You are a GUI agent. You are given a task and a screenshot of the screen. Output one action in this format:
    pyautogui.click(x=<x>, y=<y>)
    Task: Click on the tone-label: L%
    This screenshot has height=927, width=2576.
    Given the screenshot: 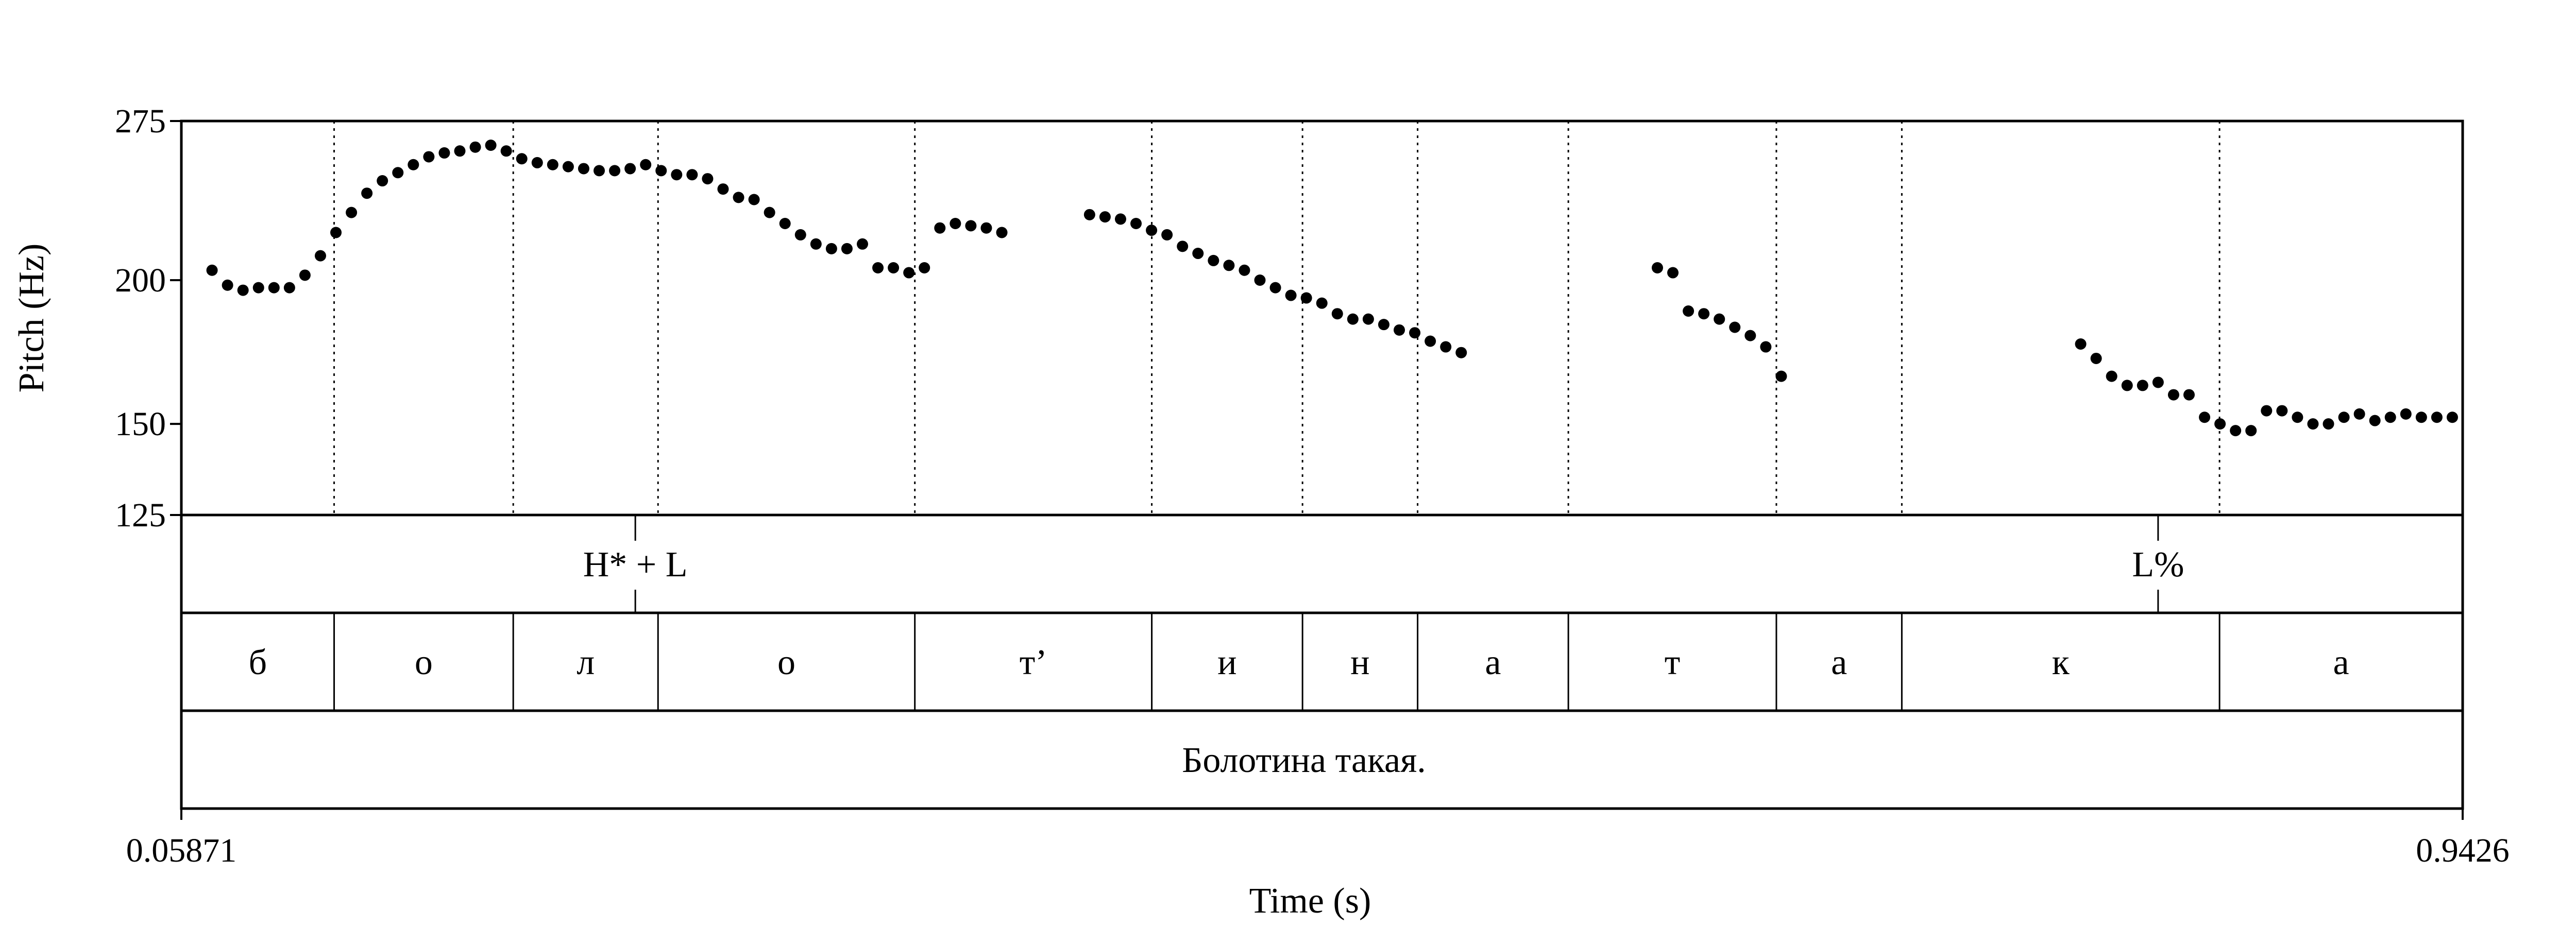 What is the action you would take?
    pyautogui.click(x=2158, y=565)
    